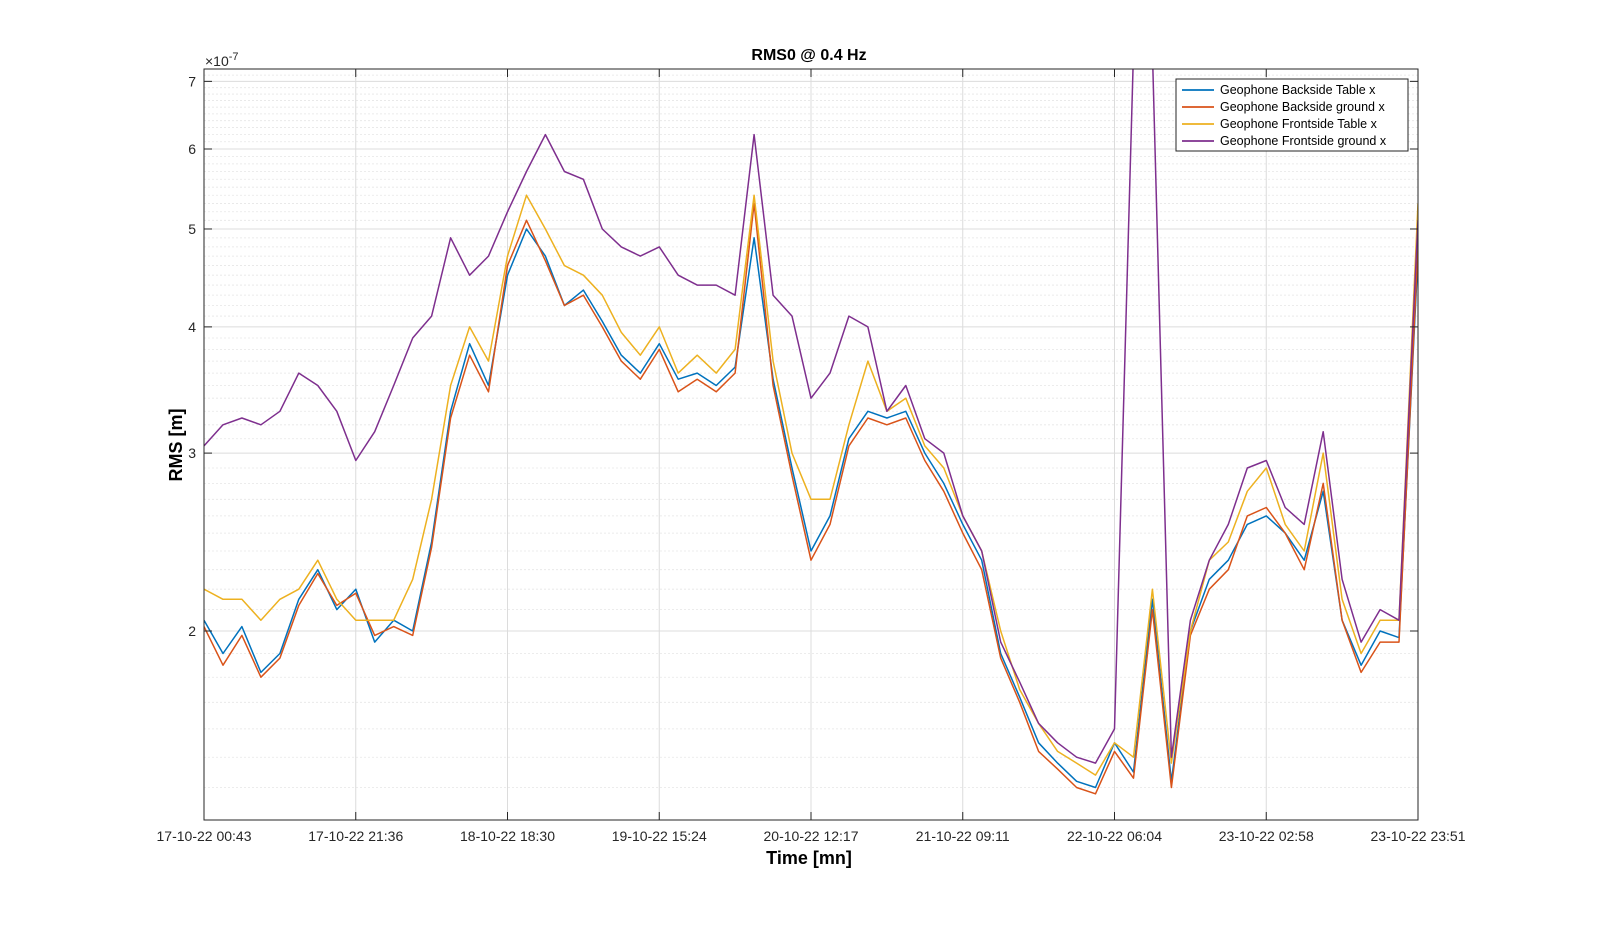 Image resolution: width=1597 pixels, height=938 pixels. I want to click on legend-entry: Geophone Backside Table x, so click(1298, 90).